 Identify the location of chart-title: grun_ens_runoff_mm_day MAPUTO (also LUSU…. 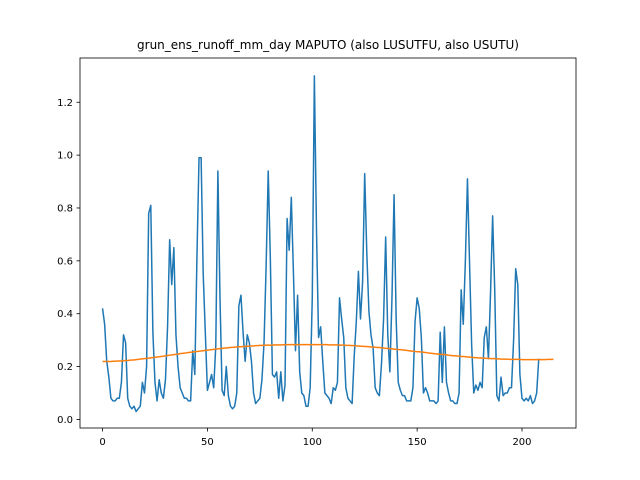
(328, 45).